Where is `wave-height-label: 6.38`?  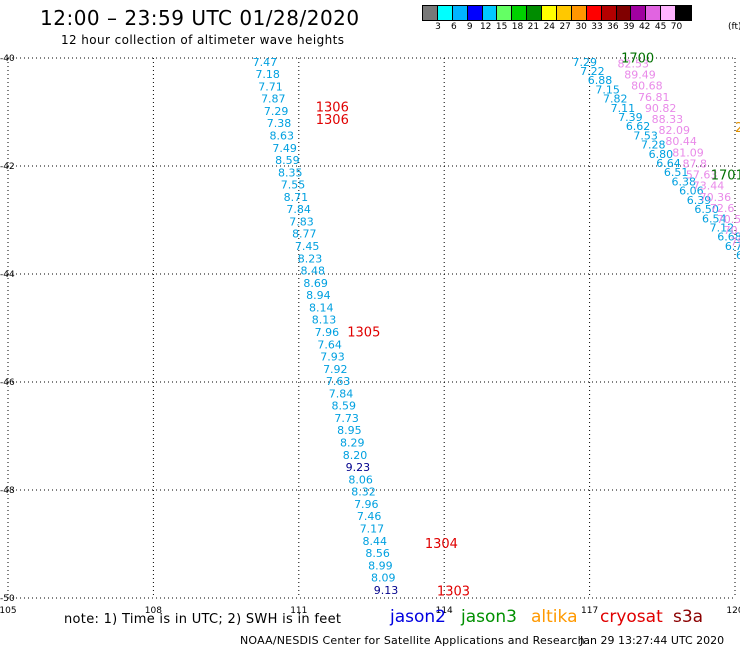 wave-height-label: 6.38 is located at coordinates (684, 181).